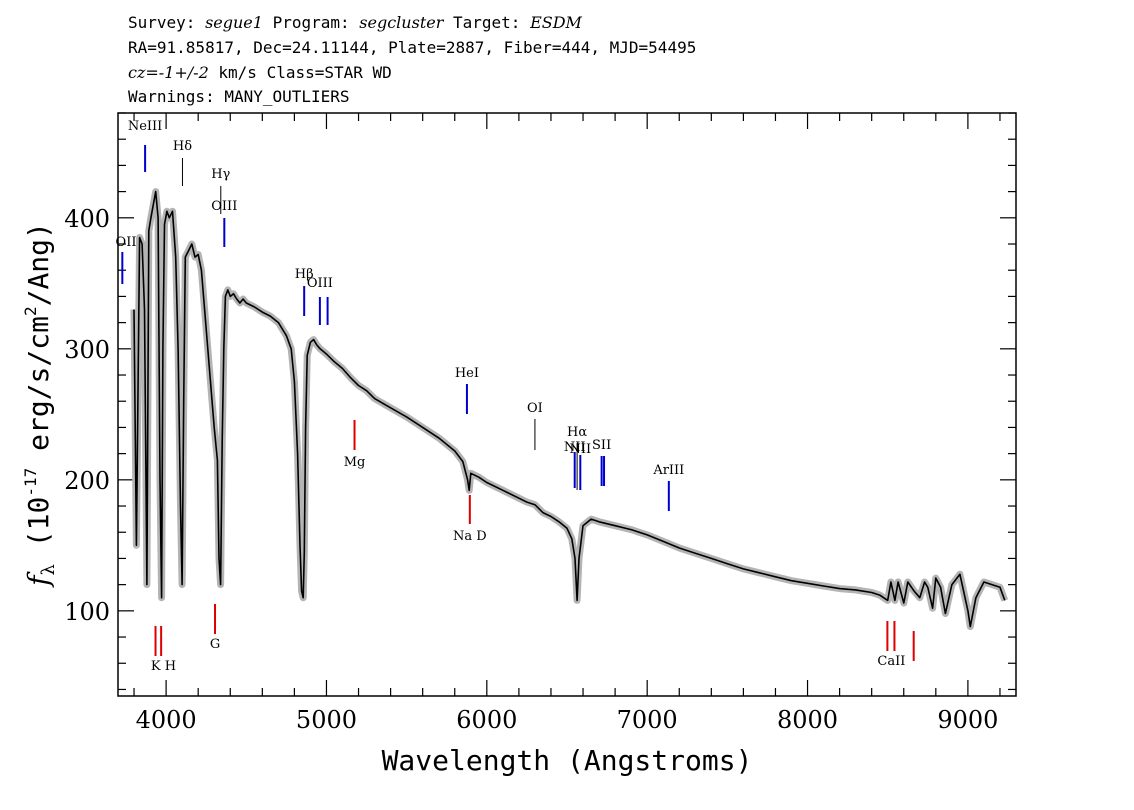 The image size is (1134, 810). What do you see at coordinates (486, 720) in the screenshot?
I see `x-tick-label: 6000` at bounding box center [486, 720].